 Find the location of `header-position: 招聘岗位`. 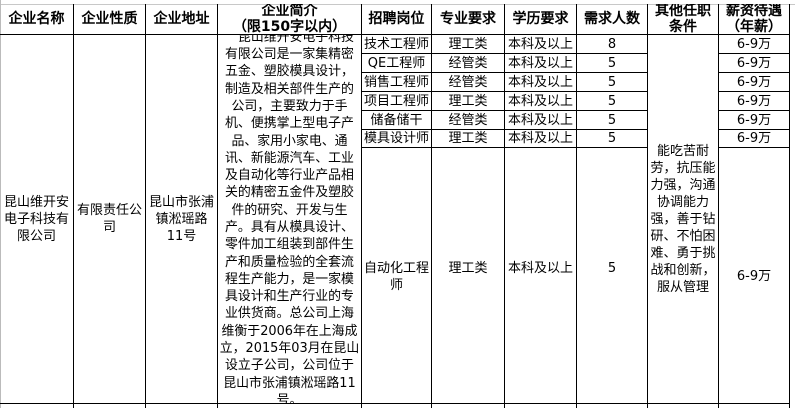

header-position: 招聘岗位 is located at coordinates (397, 19).